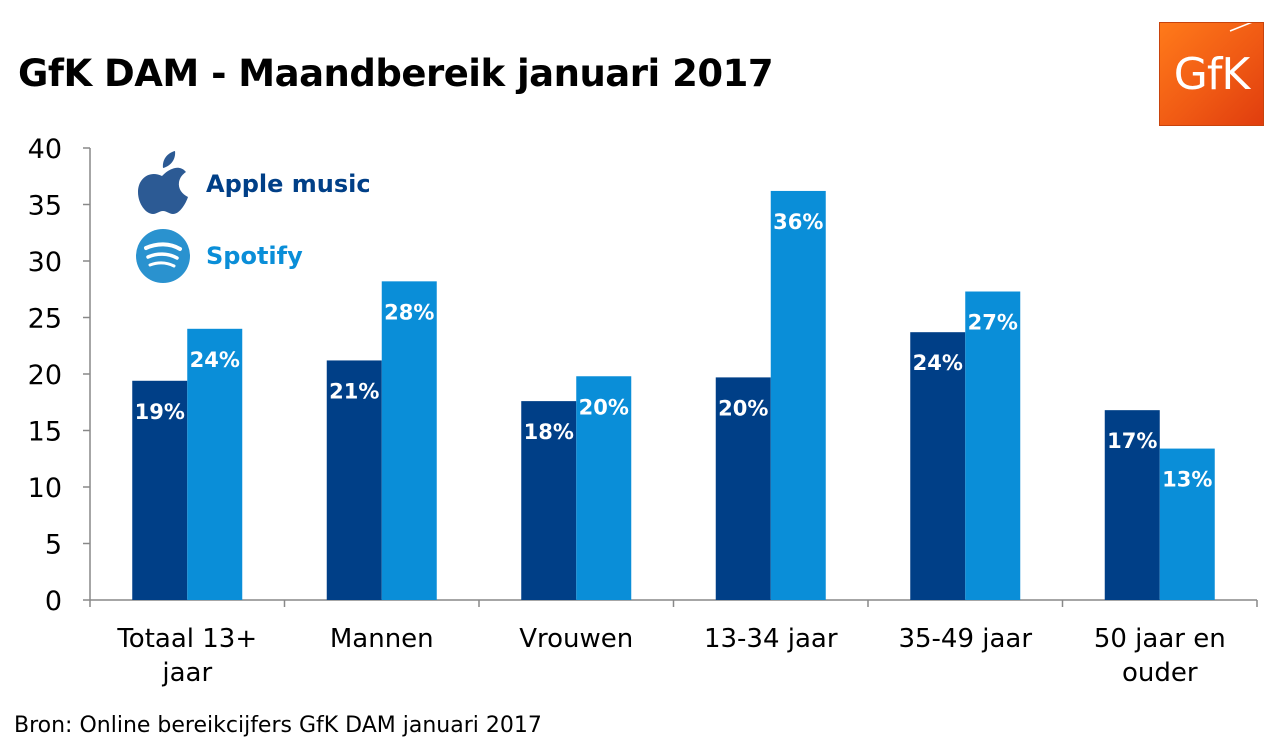 The height and width of the screenshot is (751, 1285). I want to click on spotify-icon, so click(163, 256).